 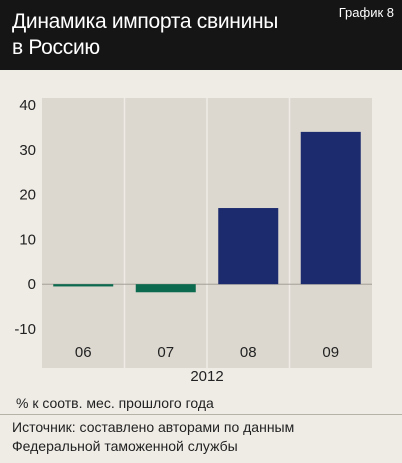 What do you see at coordinates (27, 150) in the screenshot?
I see `y-tick-label: 30` at bounding box center [27, 150].